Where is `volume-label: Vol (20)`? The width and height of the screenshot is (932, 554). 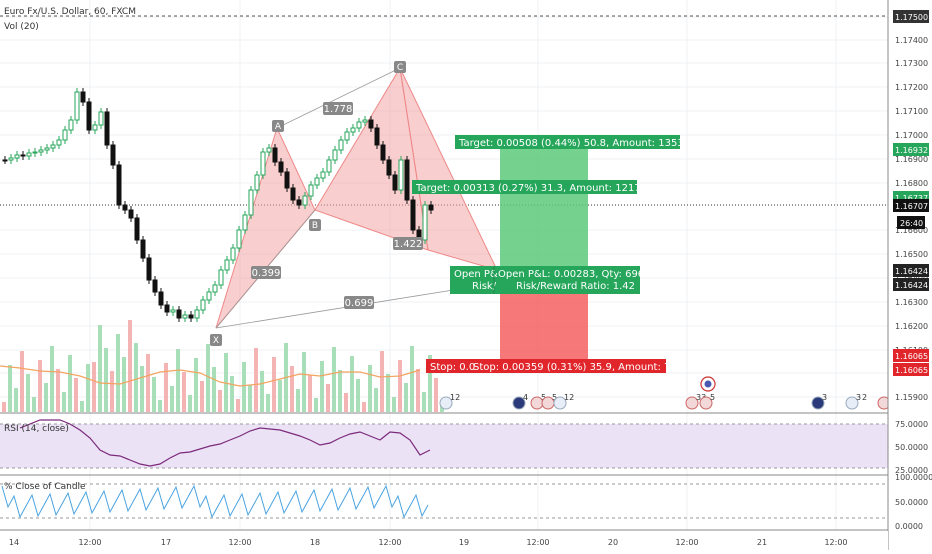 volume-label: Vol (20) is located at coordinates (21, 27).